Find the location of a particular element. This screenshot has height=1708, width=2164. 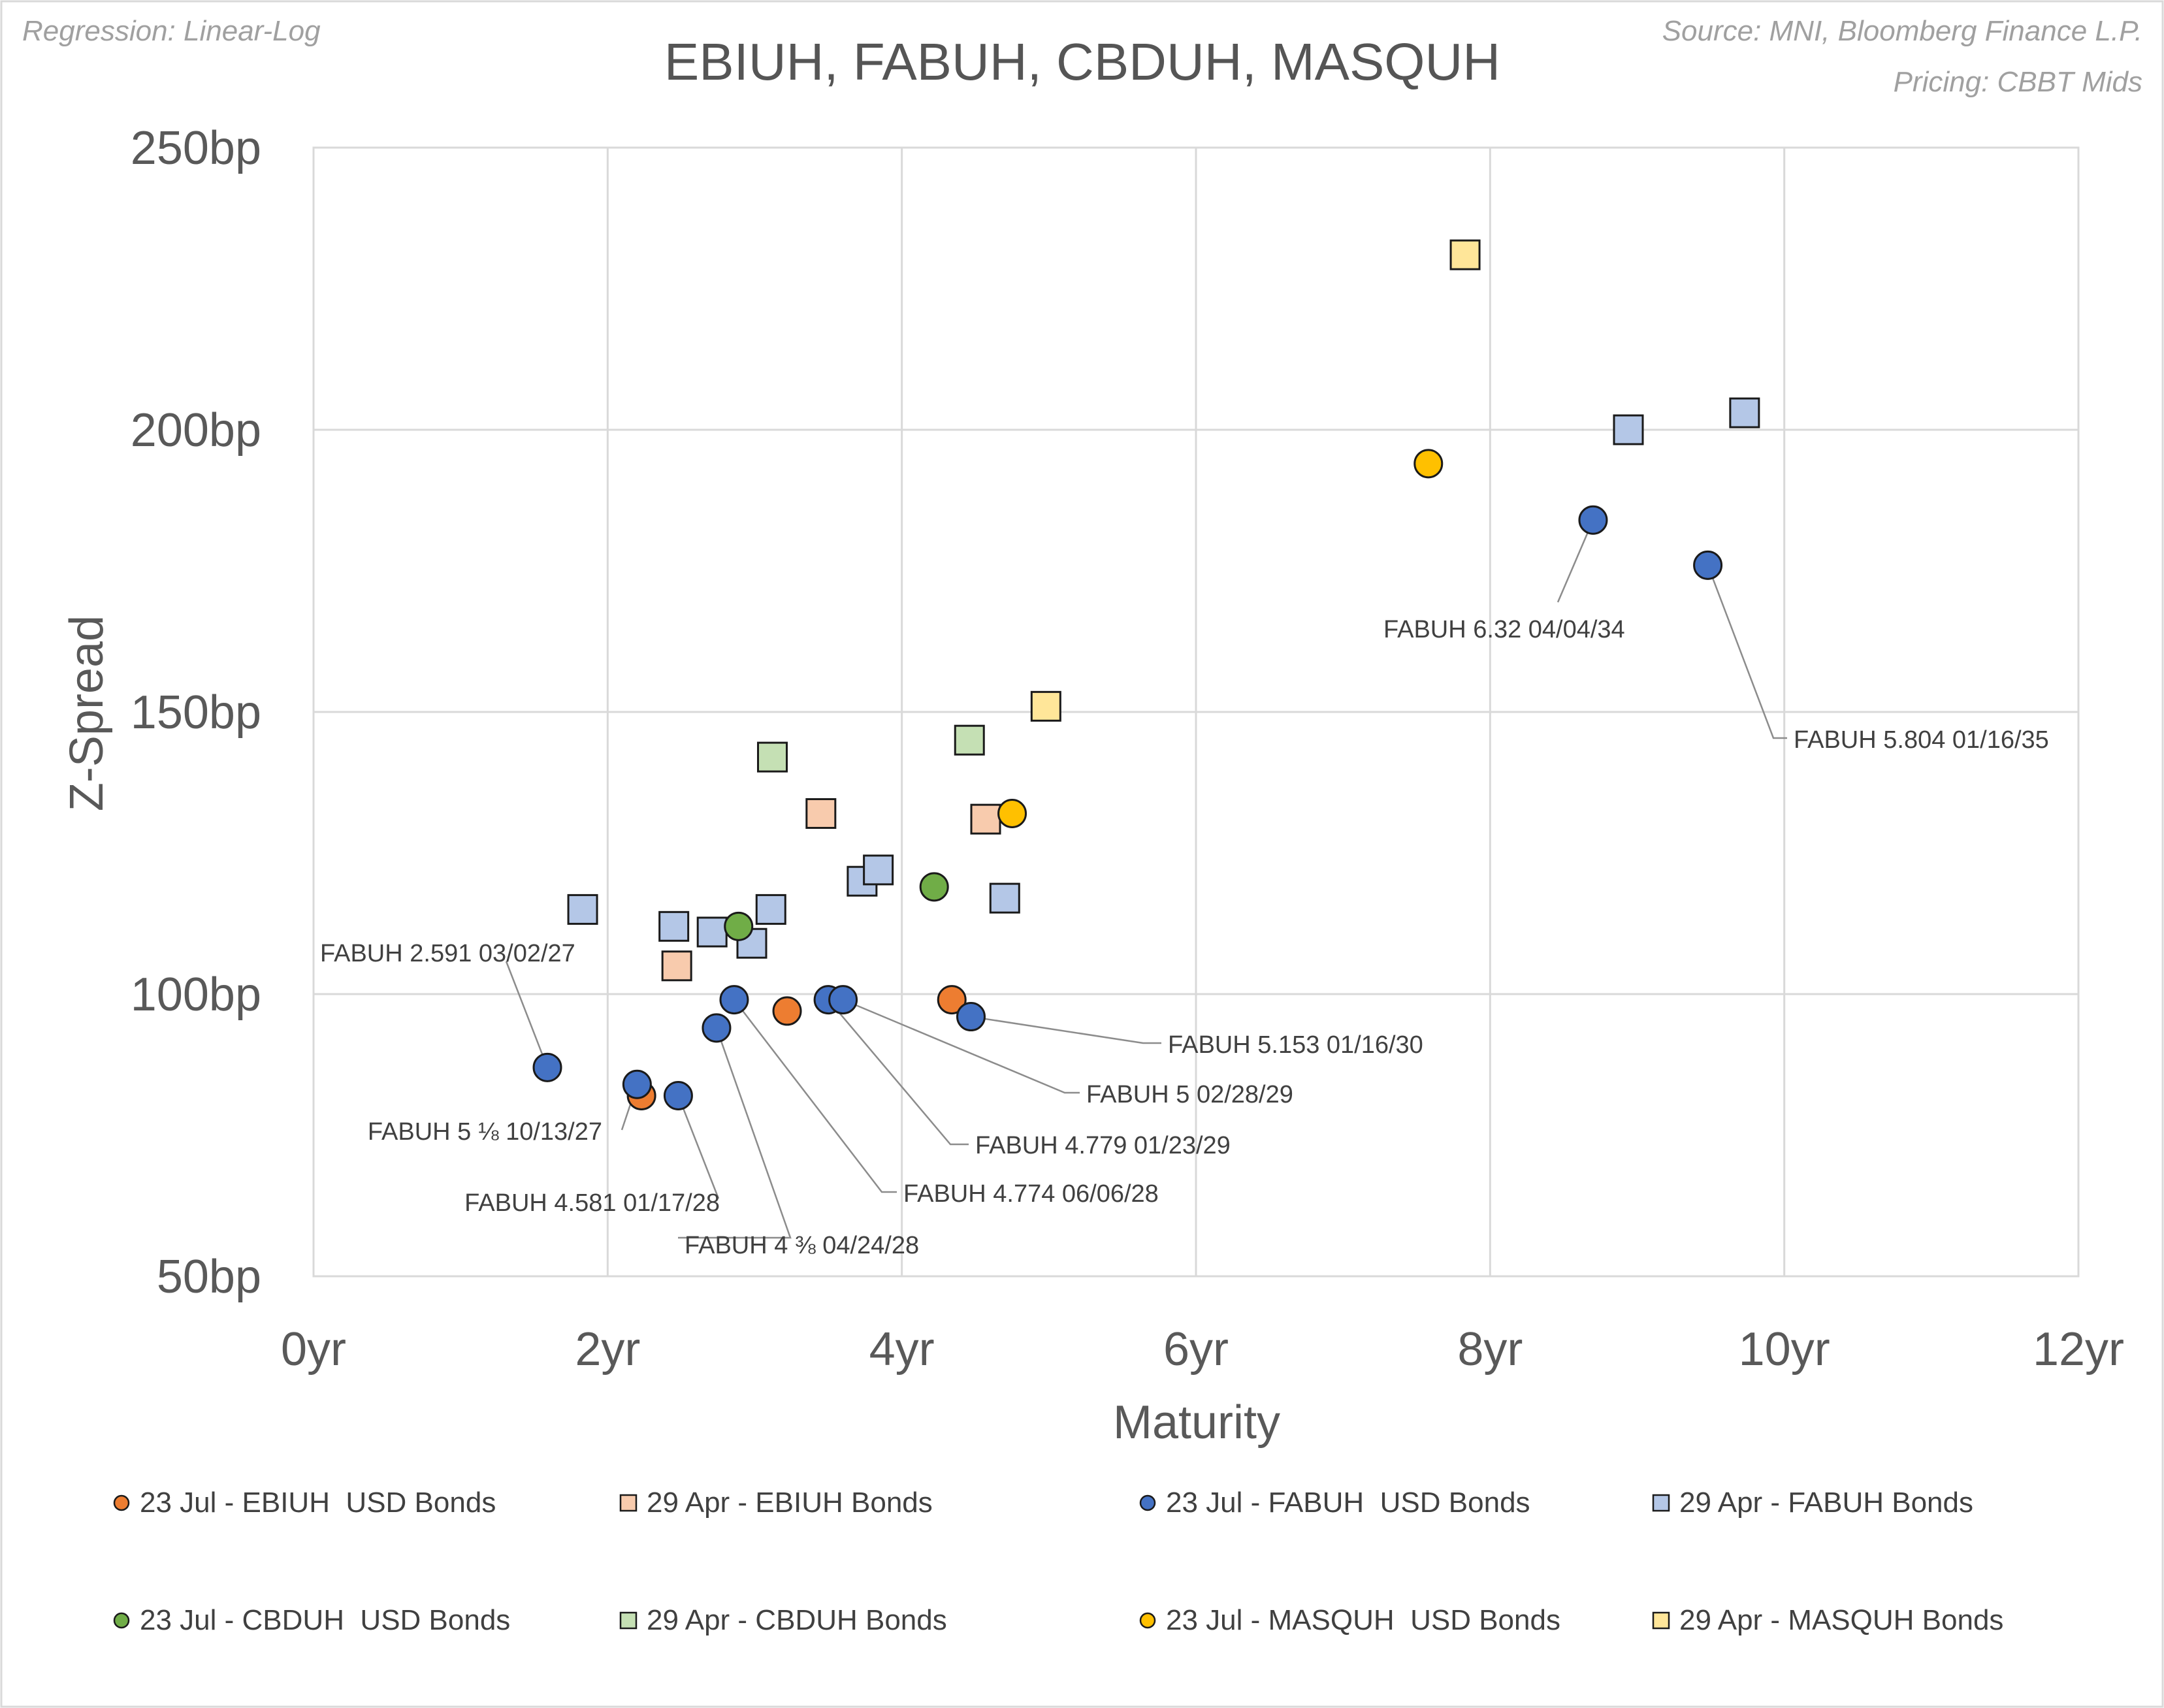

legend-item: 29 Apr - EBIUH Bonds is located at coordinates (776, 1503).